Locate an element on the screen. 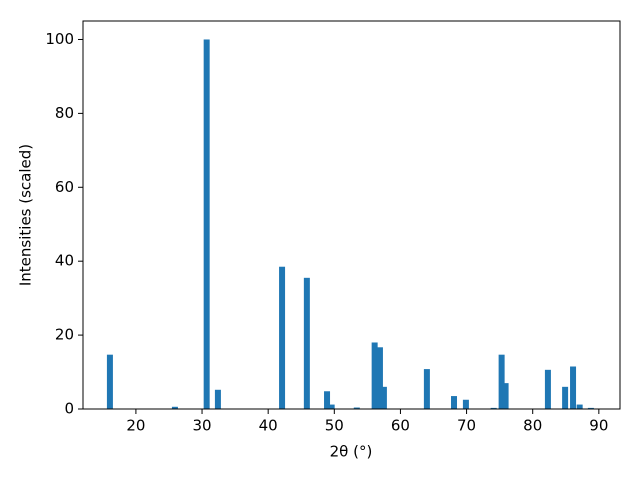  y-axis-label: Intensities (scaled) is located at coordinates (26, 215).